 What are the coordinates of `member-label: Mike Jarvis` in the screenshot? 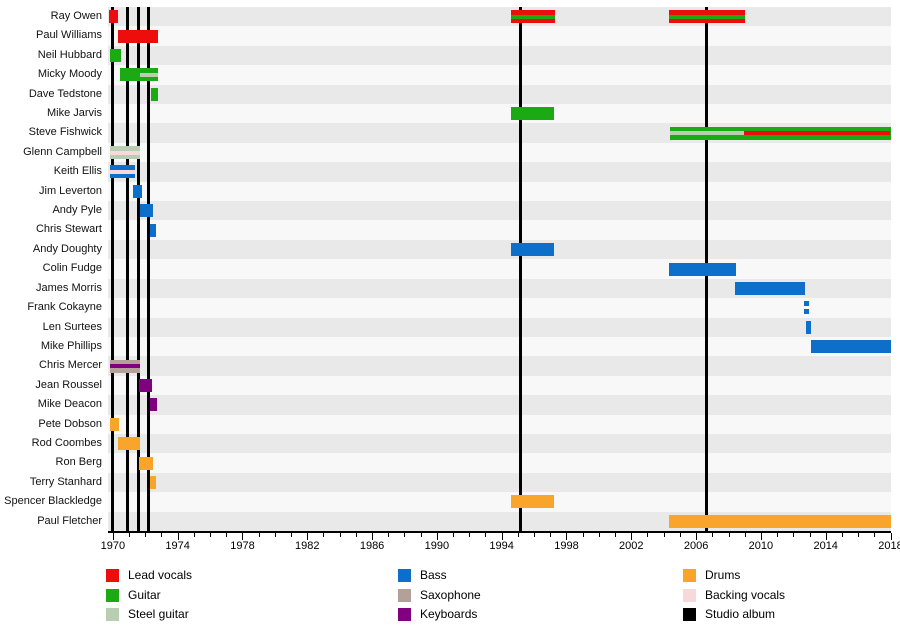 It's located at (74, 113).